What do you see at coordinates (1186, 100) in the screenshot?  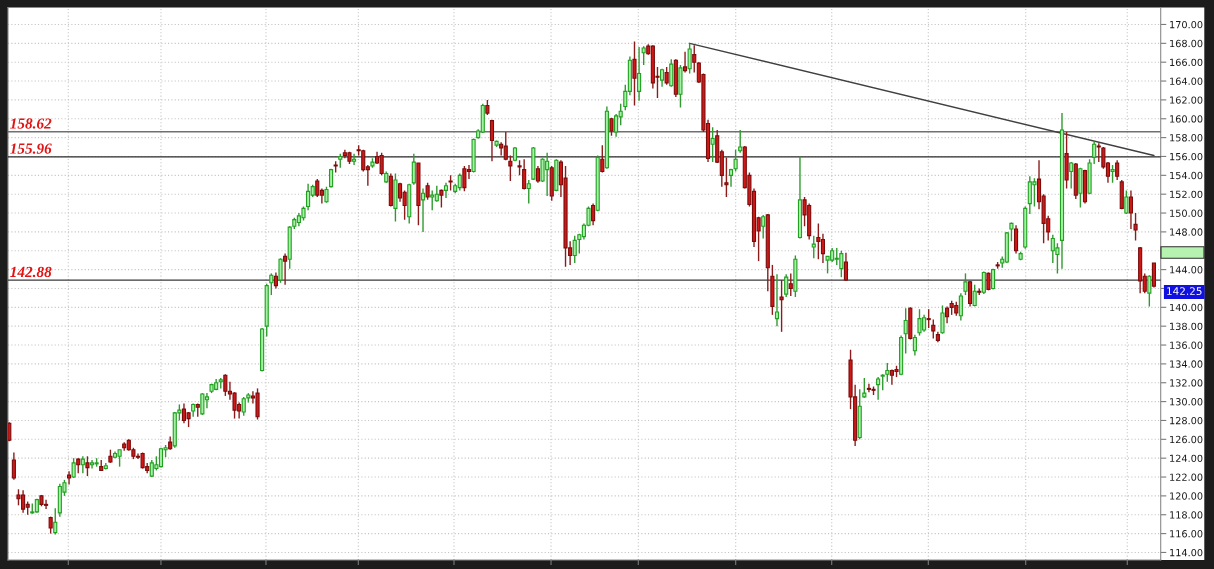 I see `y-tick-label: 162.00` at bounding box center [1186, 100].